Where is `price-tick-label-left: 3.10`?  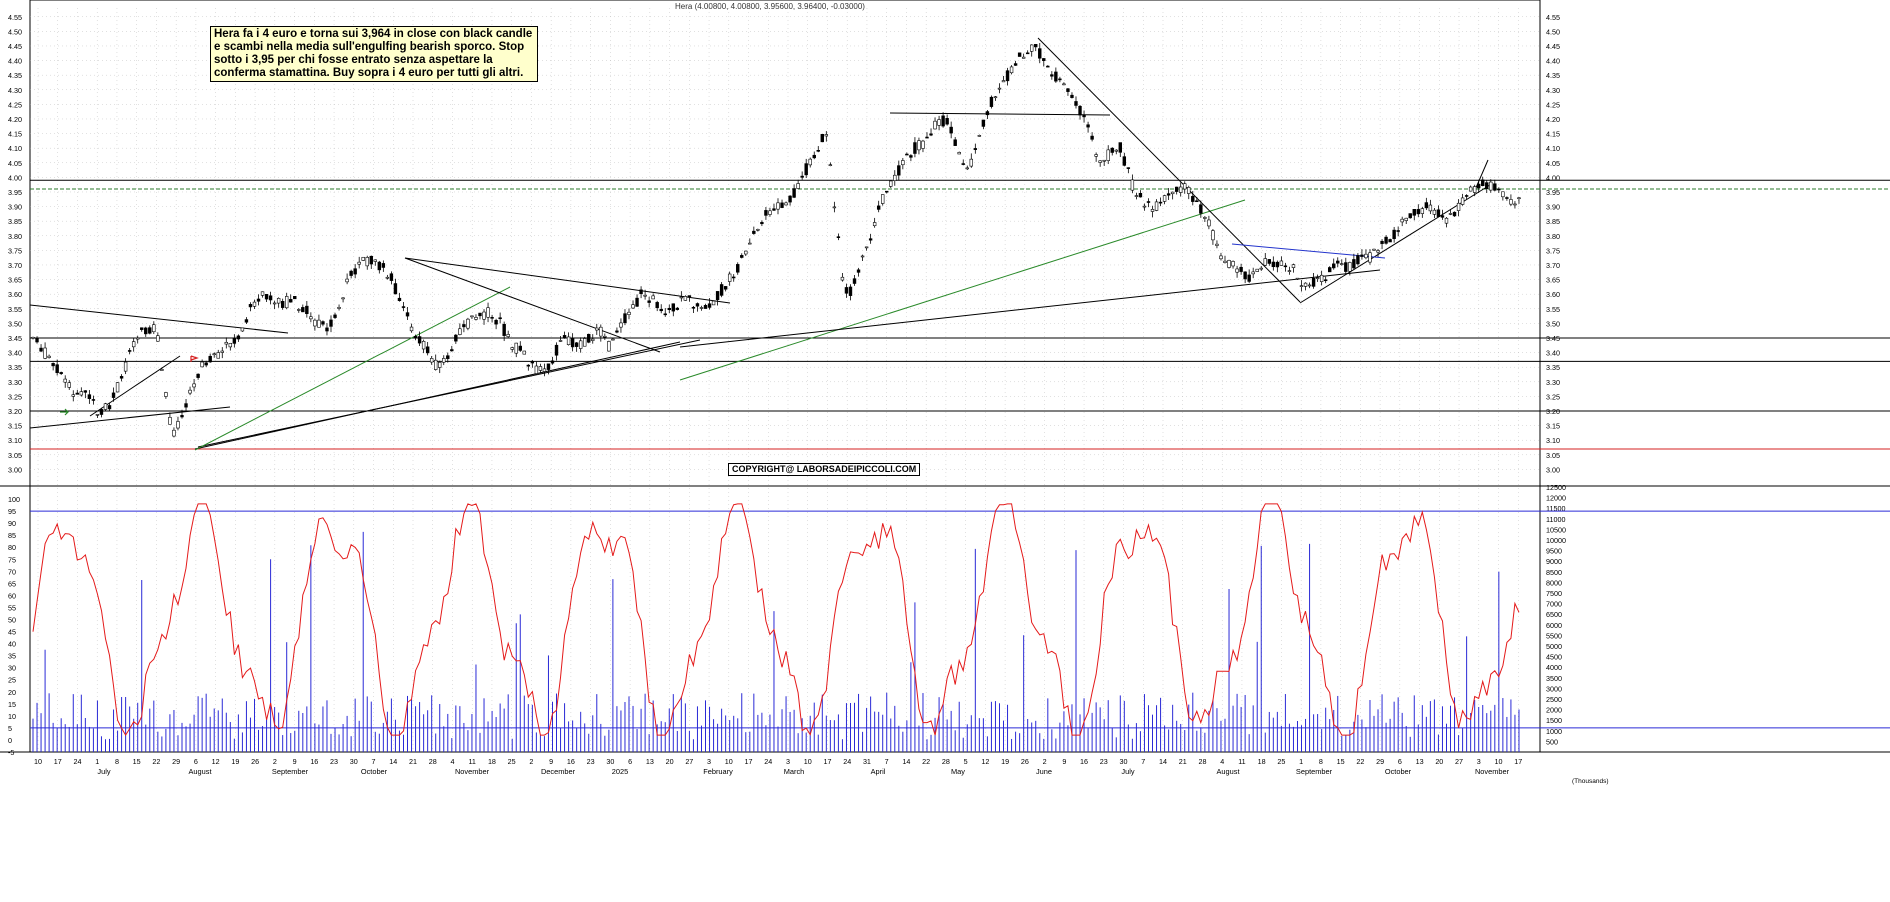
price-tick-label-left: 3.10 is located at coordinates (15, 440).